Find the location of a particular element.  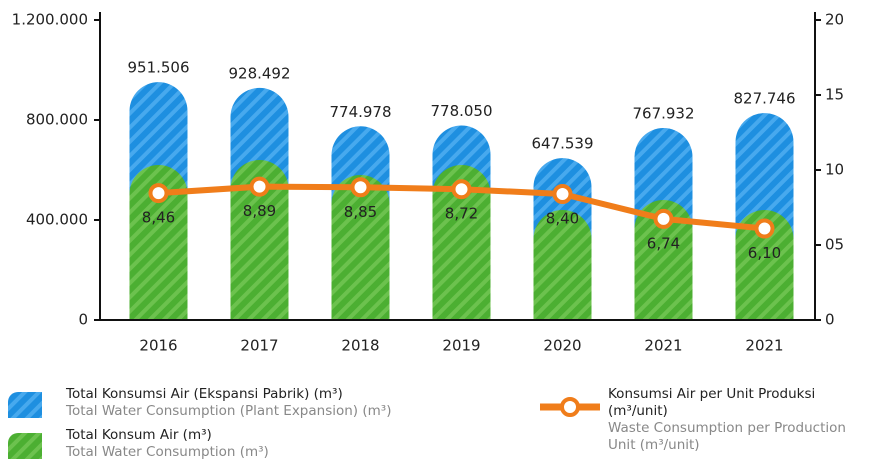

line-value-label: 8,40 is located at coordinates (562, 219).